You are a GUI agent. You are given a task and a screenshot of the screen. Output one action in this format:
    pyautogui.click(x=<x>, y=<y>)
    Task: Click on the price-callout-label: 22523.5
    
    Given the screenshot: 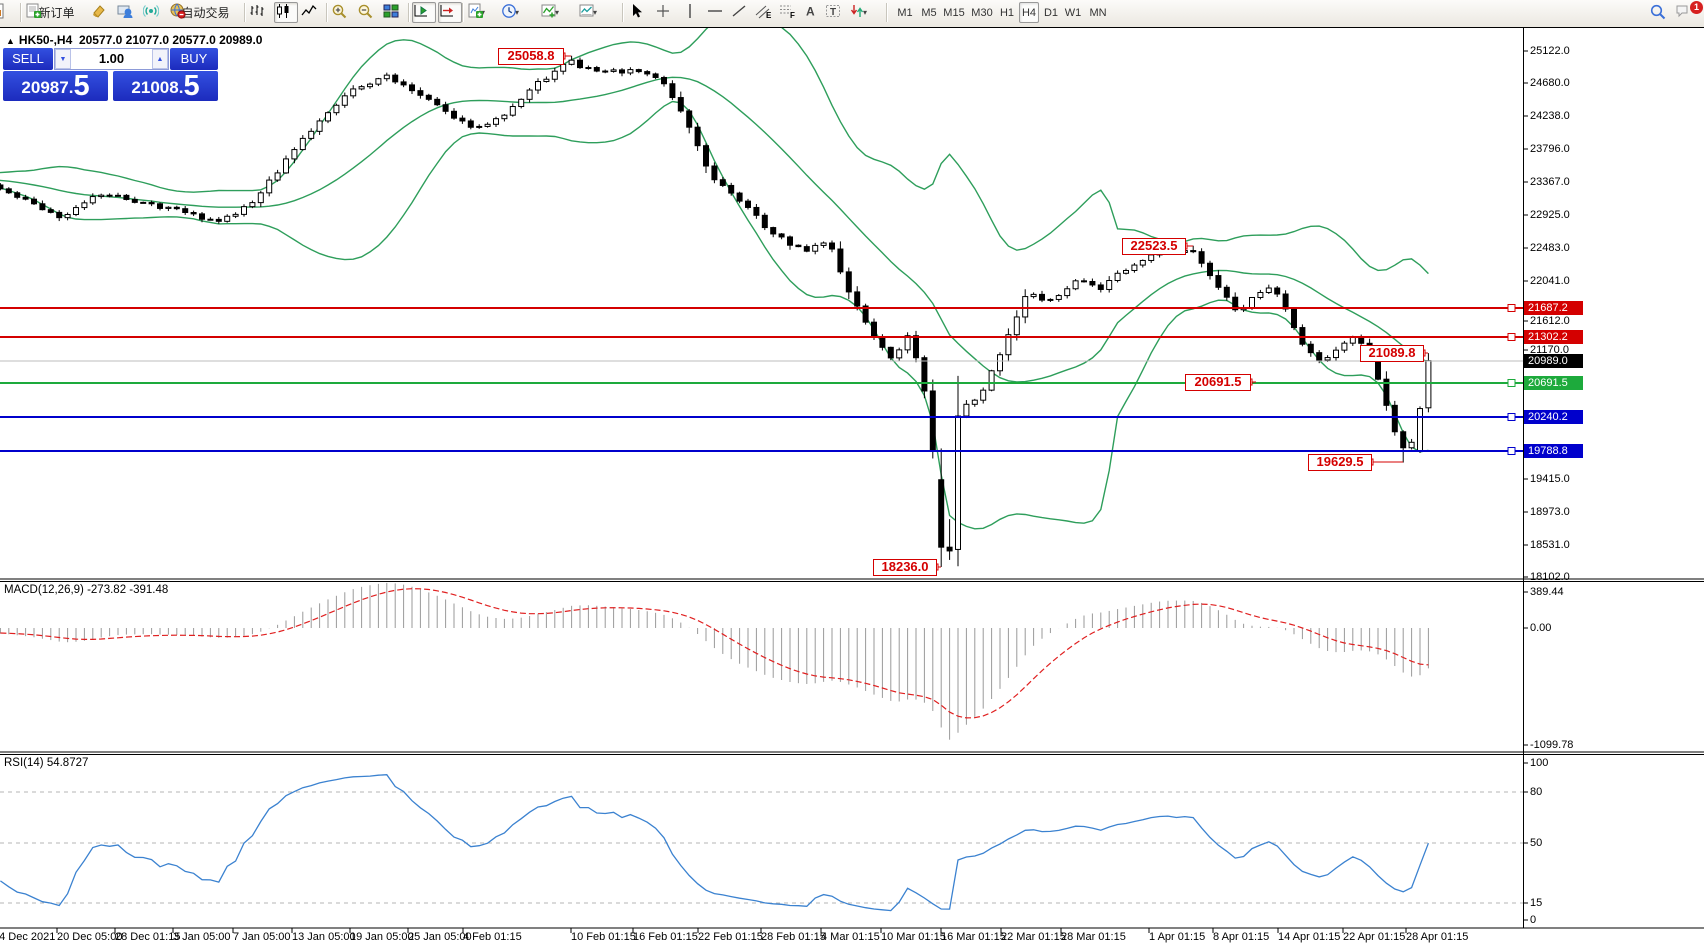 What is the action you would take?
    pyautogui.click(x=1154, y=246)
    